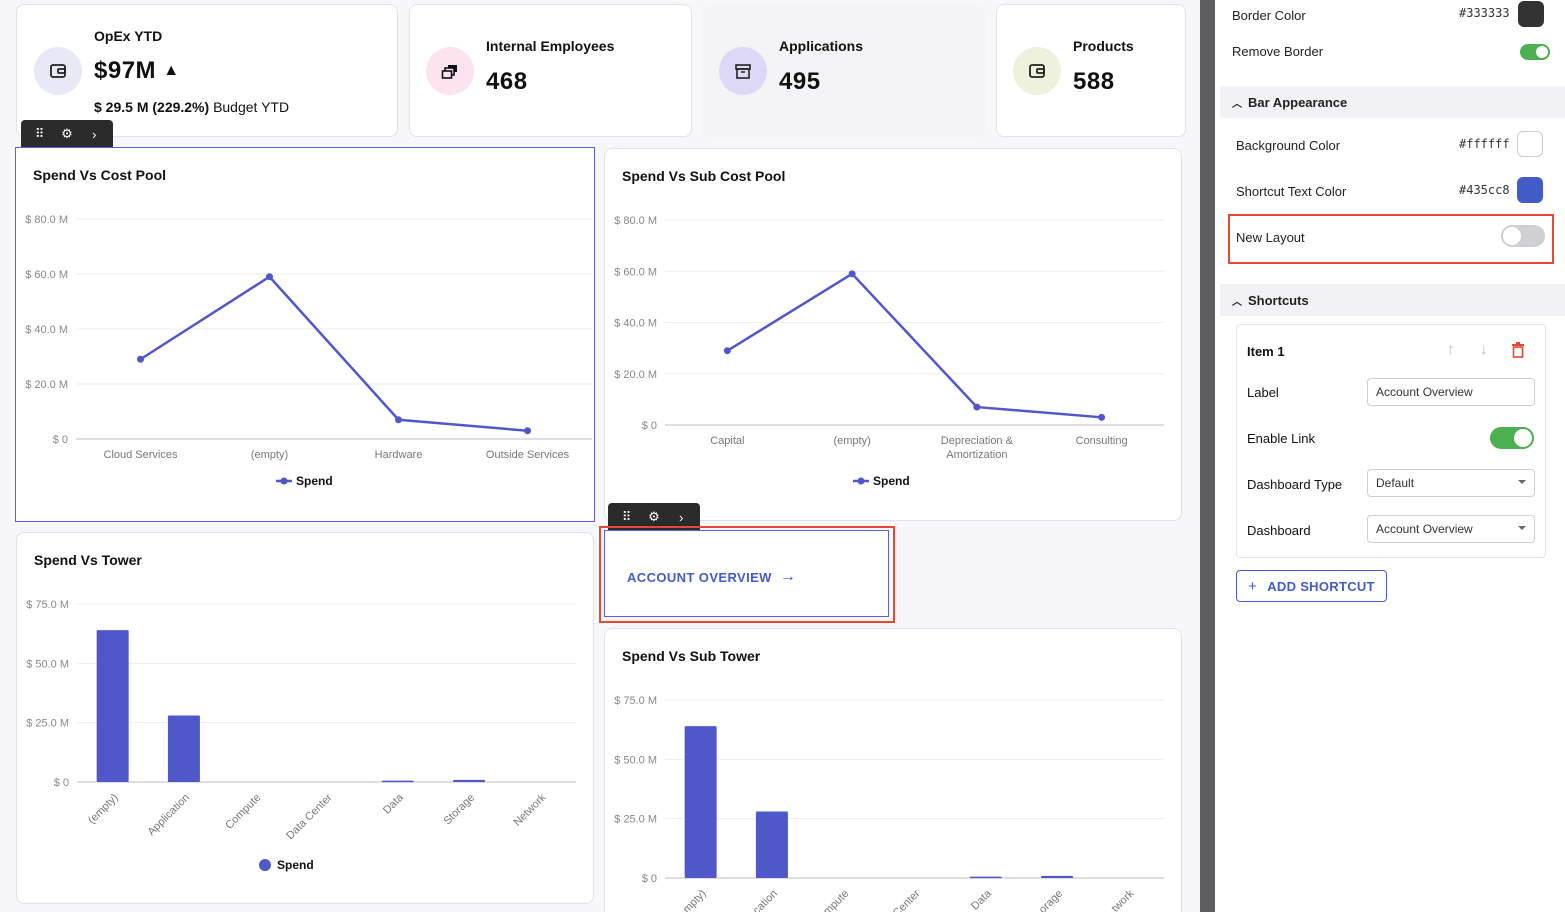 This screenshot has height=912, width=1565. What do you see at coordinates (1530, 190) in the screenshot?
I see `shortcut-text-color-swatch` at bounding box center [1530, 190].